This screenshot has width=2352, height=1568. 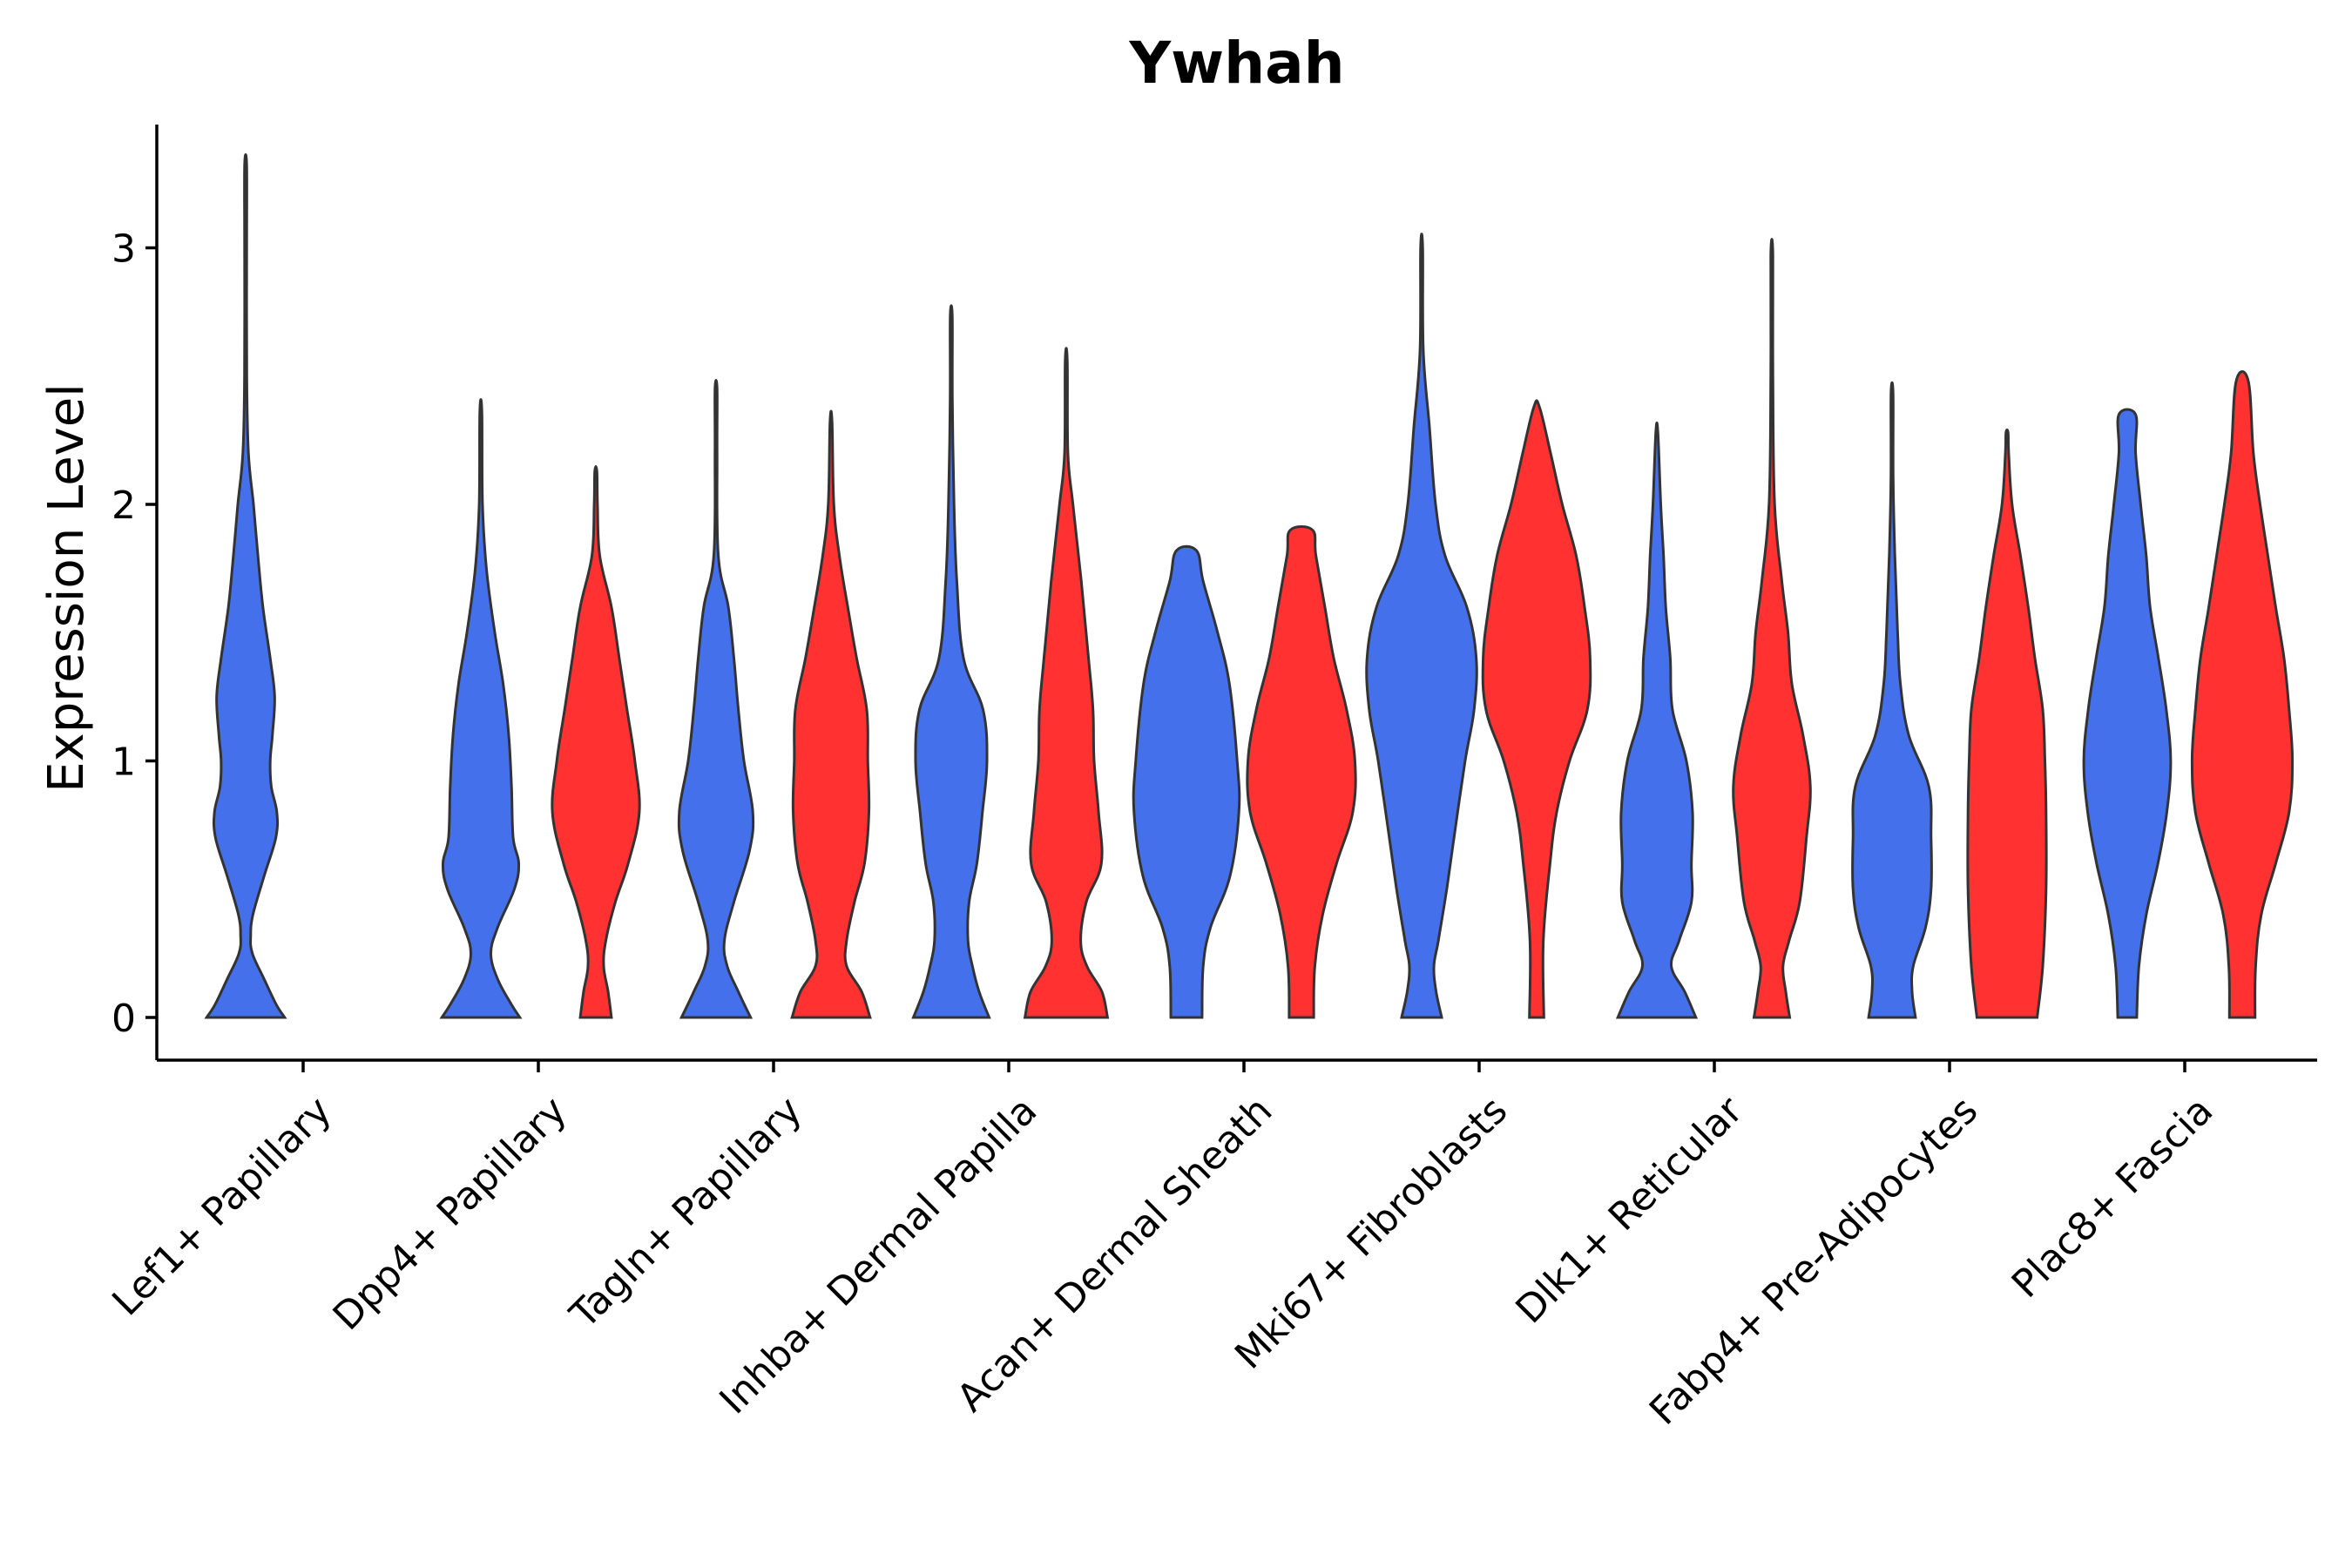 I want to click on violin-9-group_a, so click(x=1421, y=626).